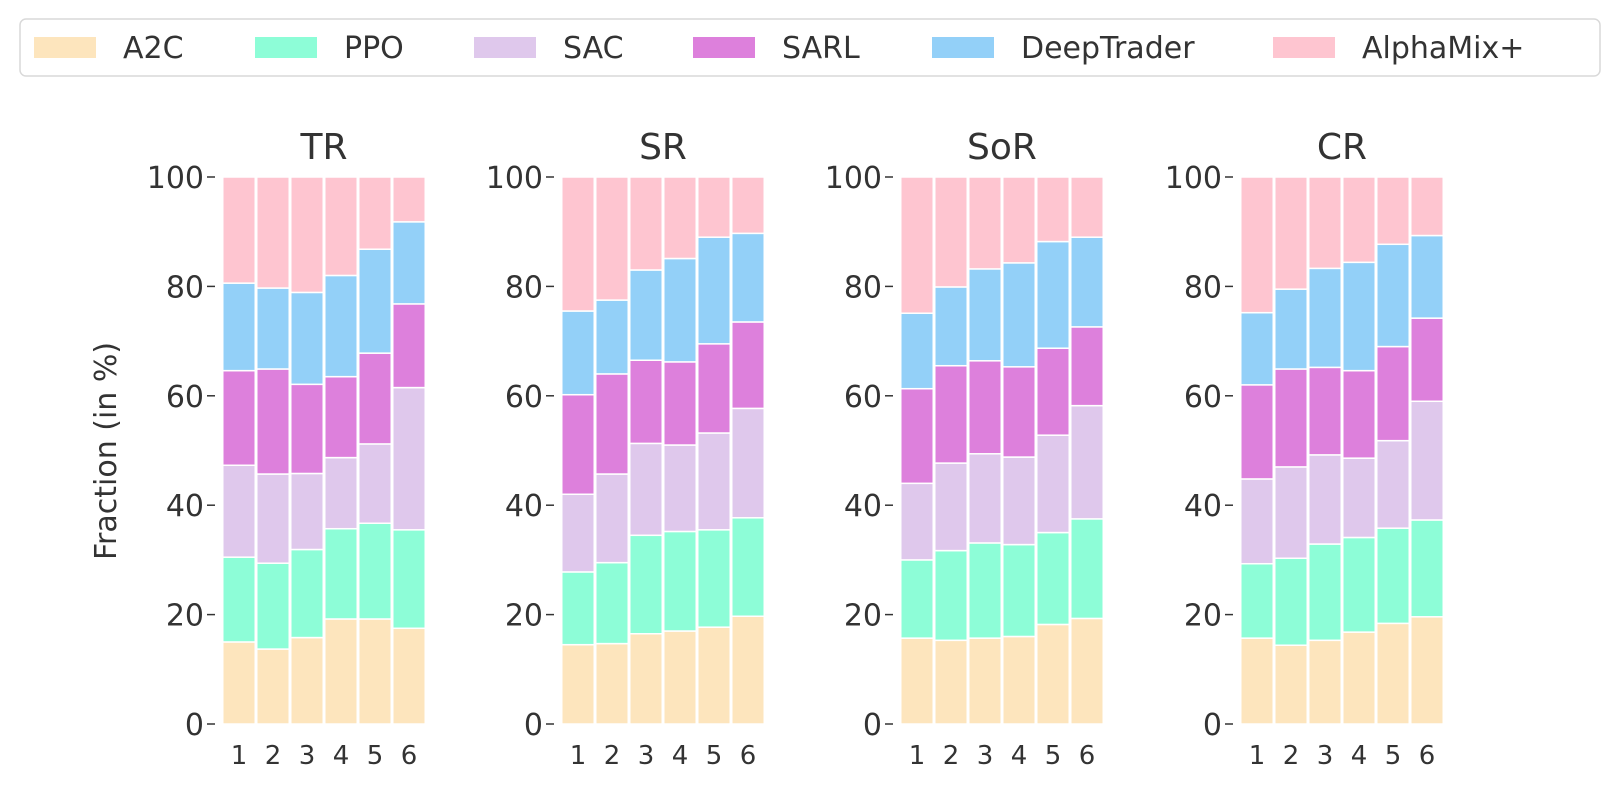  What do you see at coordinates (106, 451) in the screenshot?
I see `y-axis-label: Fraction (in %)` at bounding box center [106, 451].